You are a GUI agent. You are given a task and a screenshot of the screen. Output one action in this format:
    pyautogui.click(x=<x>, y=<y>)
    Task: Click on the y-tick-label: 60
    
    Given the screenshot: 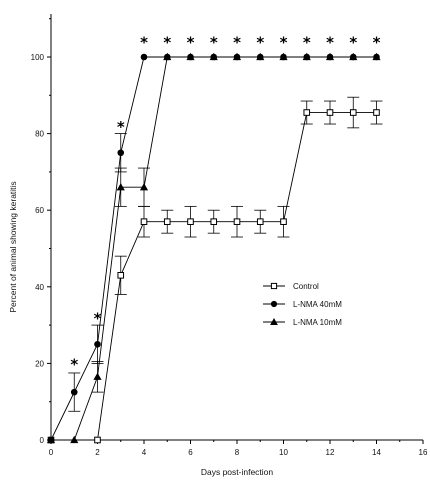 What is the action you would take?
    pyautogui.click(x=39, y=210)
    